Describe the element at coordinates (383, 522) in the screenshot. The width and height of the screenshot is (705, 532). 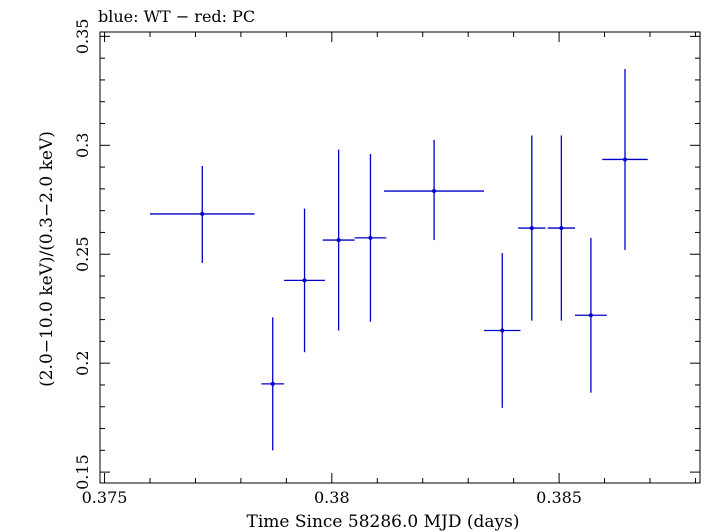
I see `x-axis-label: Time Since 58286.0 MJD (days)` at that location.